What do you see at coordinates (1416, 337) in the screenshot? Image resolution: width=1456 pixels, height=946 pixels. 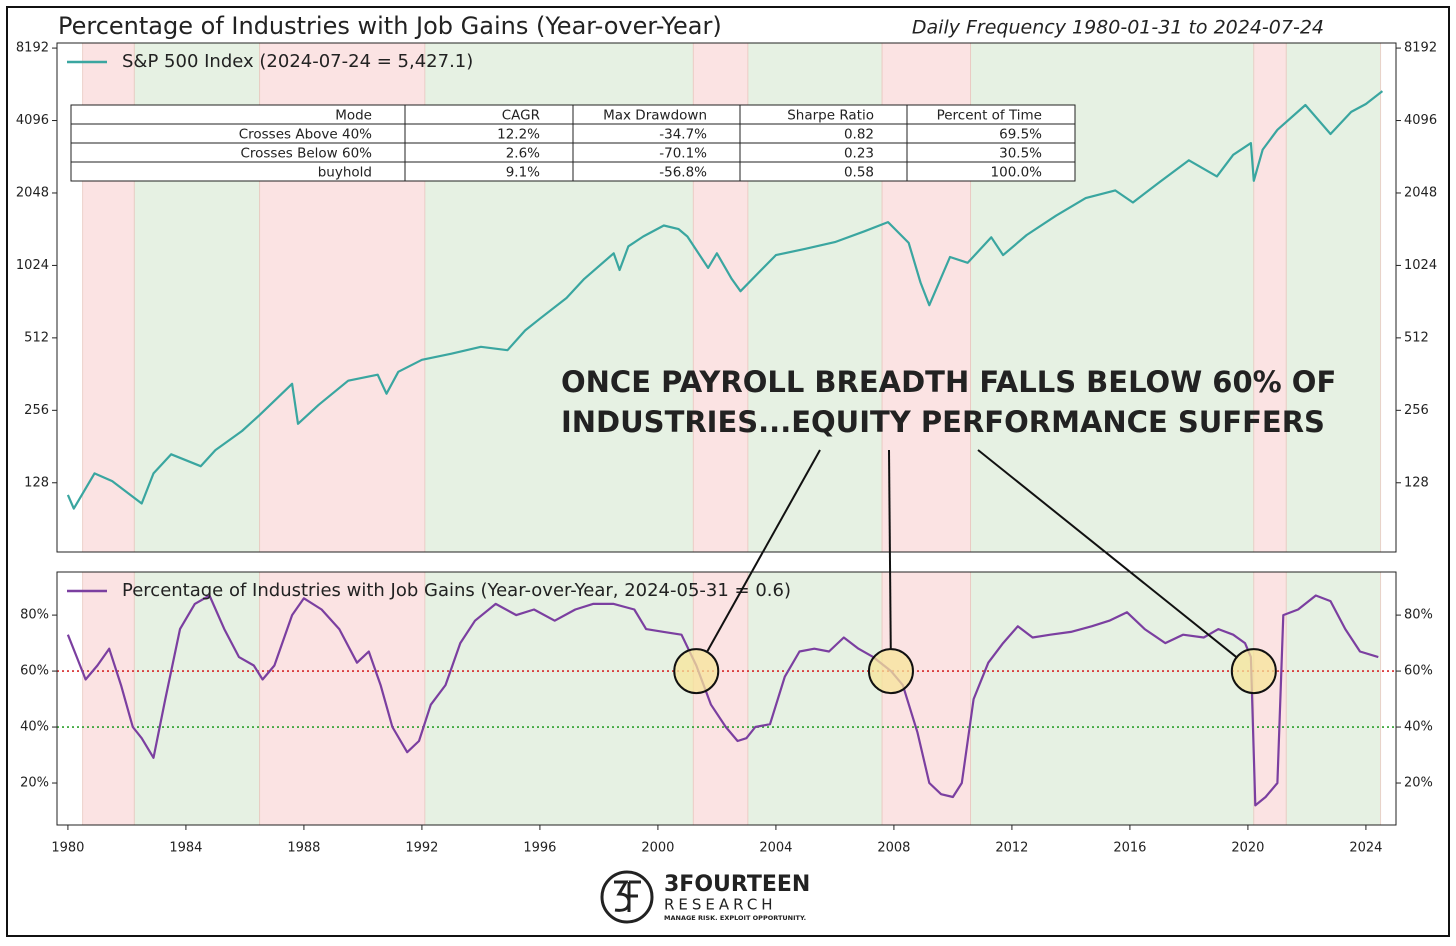 I see `y-tick-label-right: 512` at bounding box center [1416, 337].